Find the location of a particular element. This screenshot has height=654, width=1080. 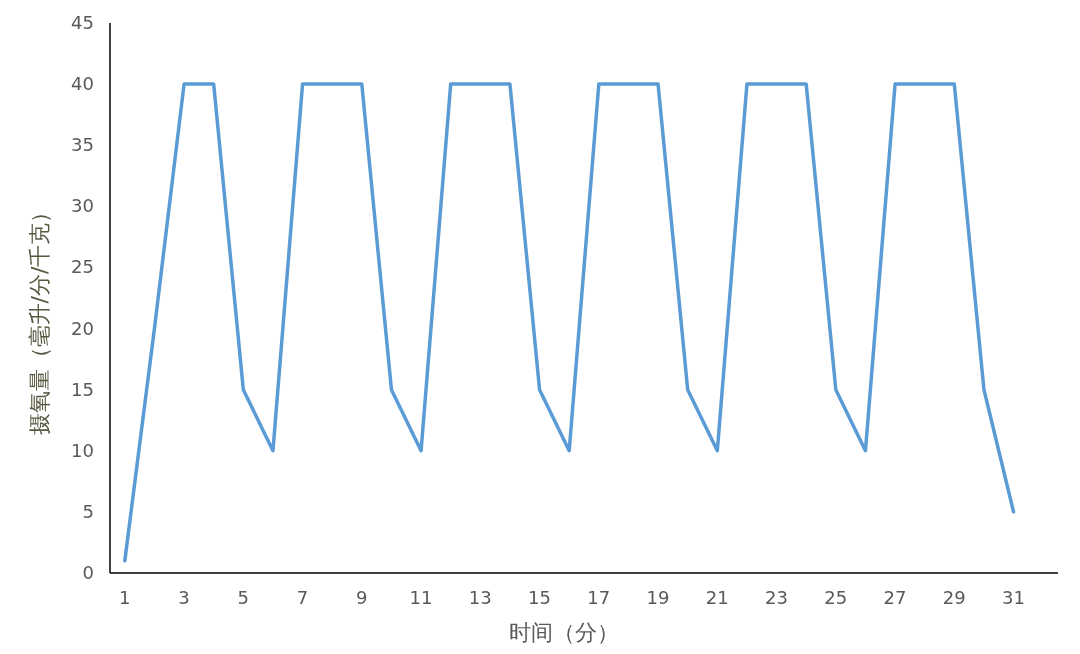

x-tick-label: 21 is located at coordinates (717, 597).